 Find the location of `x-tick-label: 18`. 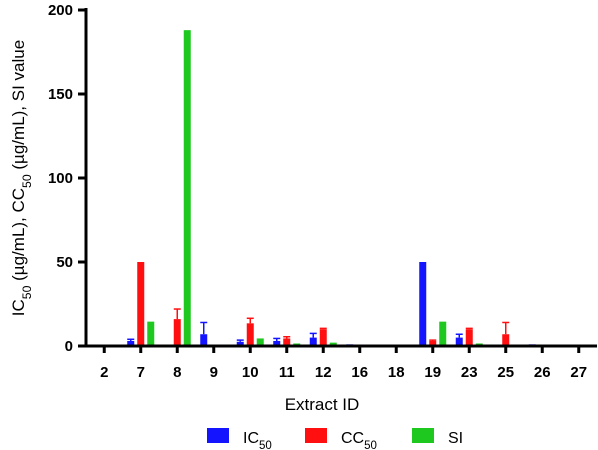

x-tick-label: 18 is located at coordinates (396, 372).